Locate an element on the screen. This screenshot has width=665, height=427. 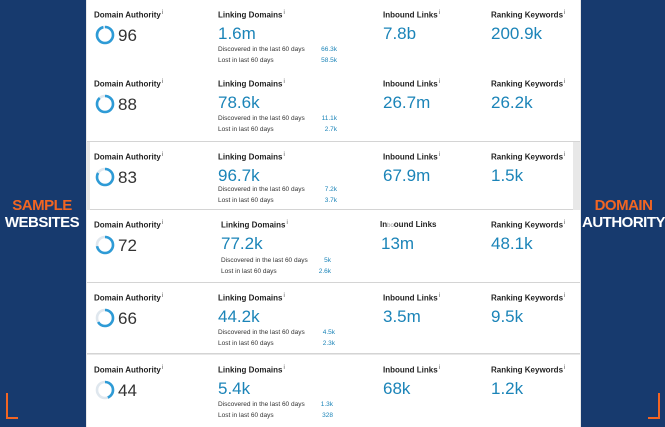
linking-domains-value: 5.4k is located at coordinates (234, 388).